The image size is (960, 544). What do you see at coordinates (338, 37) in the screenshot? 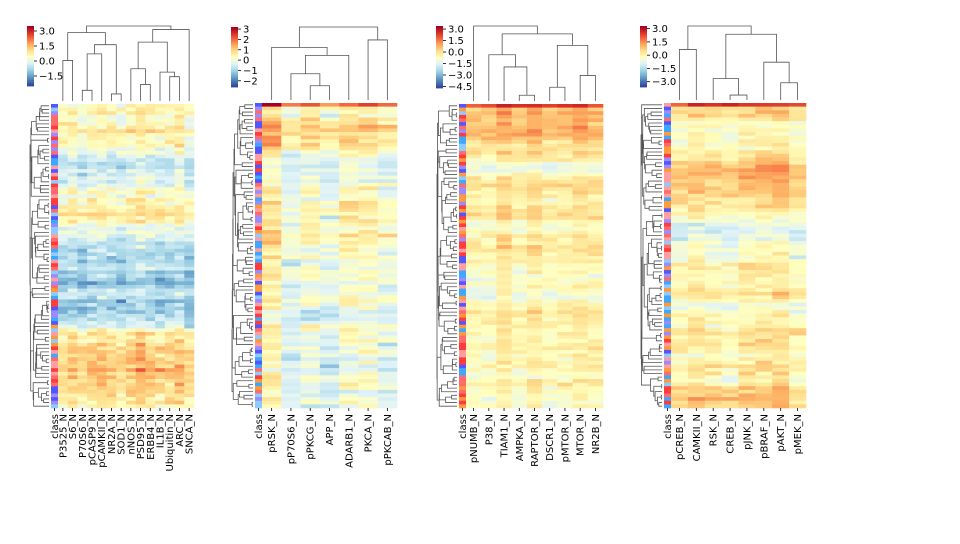
I see `column-dendrogram-link` at bounding box center [338, 37].